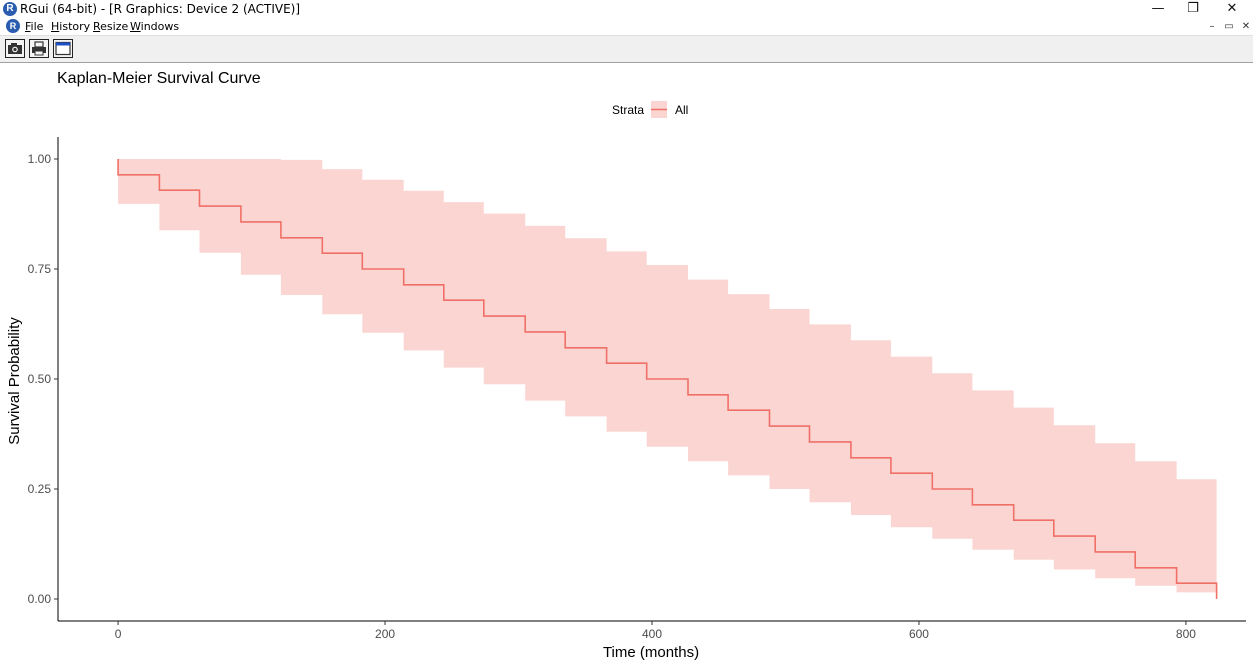 The height and width of the screenshot is (670, 1253). Describe the element at coordinates (160, 26) in the screenshot. I see `menu-windows-label: indows` at that location.